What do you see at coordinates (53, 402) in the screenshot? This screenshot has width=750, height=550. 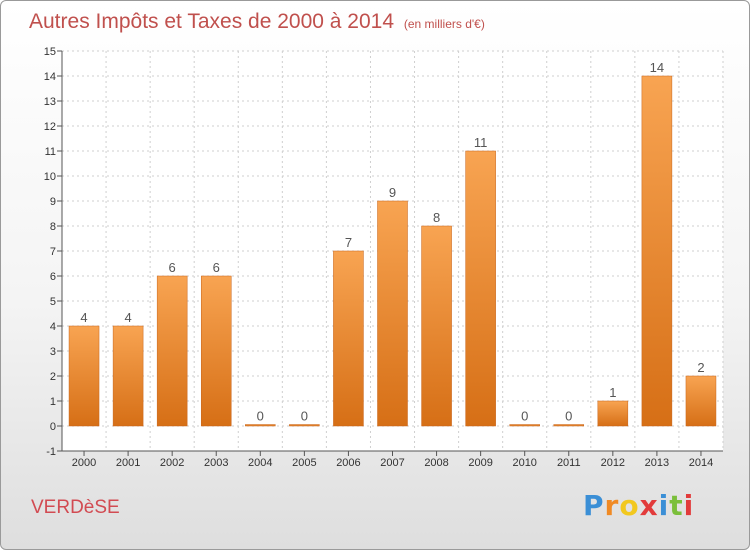 I see `y-tick-label: 1` at bounding box center [53, 402].